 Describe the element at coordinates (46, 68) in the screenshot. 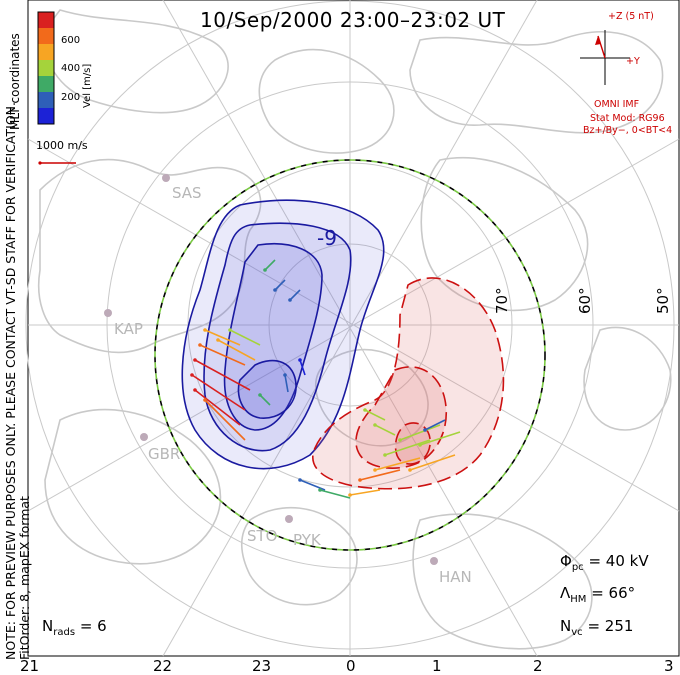

I see `velocity-colorbar` at that location.